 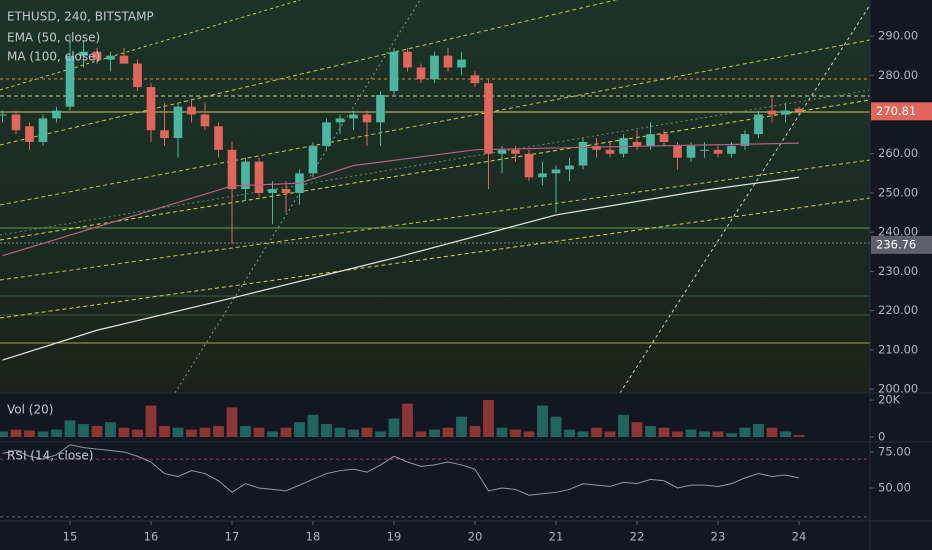 What do you see at coordinates (898, 310) in the screenshot?
I see `y-tick-label: 220.00` at bounding box center [898, 310].